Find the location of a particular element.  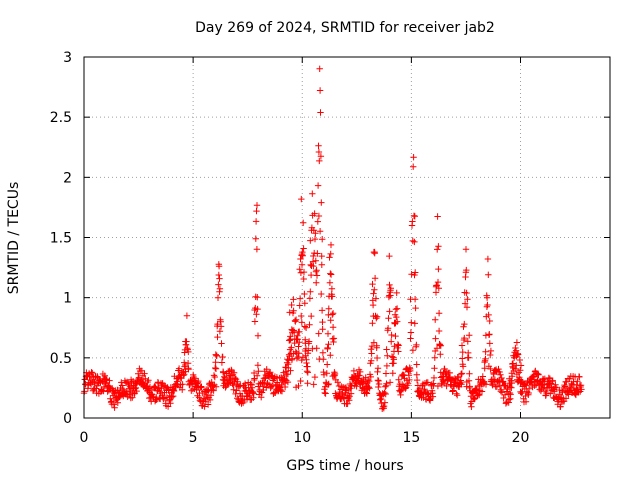

x-tick-label: 20 is located at coordinates (521, 438).